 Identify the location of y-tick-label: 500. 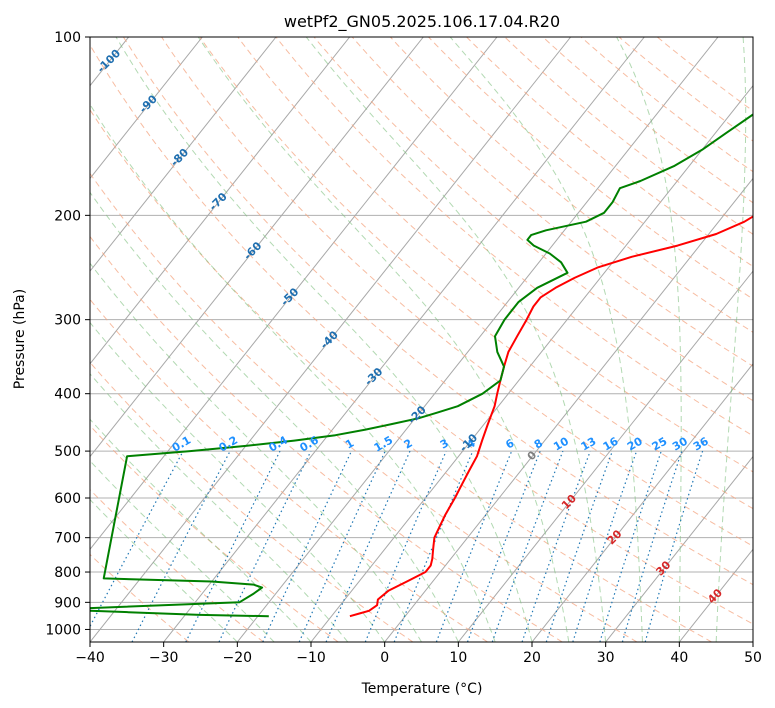
(67, 452).